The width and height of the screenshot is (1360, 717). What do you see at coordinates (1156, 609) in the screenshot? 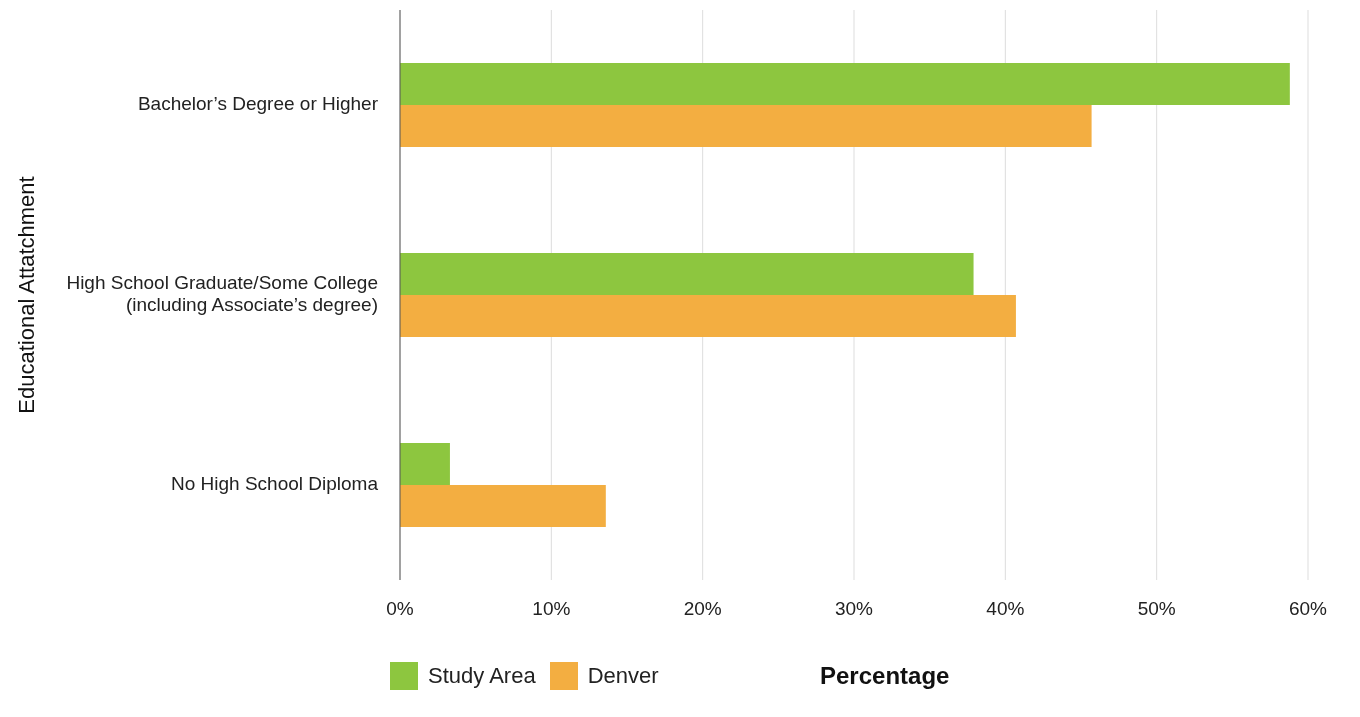
I see `x-tick-label: 50%` at bounding box center [1156, 609].